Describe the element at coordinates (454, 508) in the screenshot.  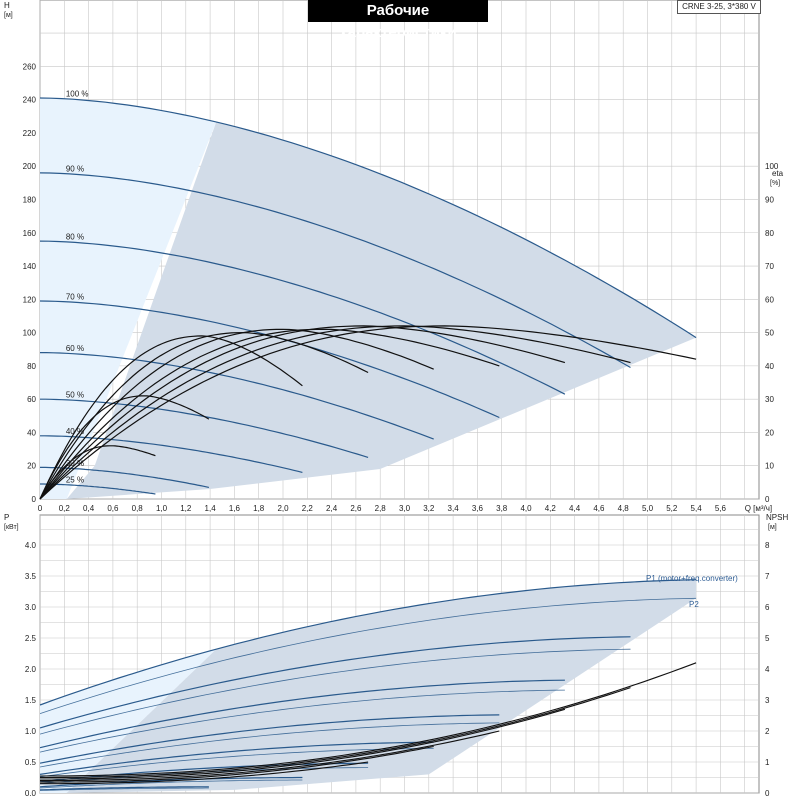
I see `q-axis-tick-label: 3,4` at that location.